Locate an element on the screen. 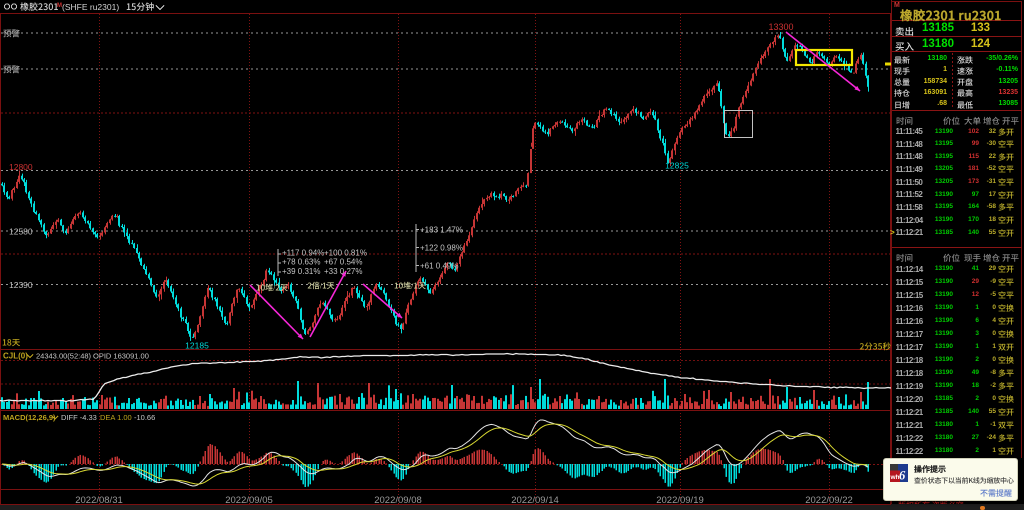 The image size is (1024, 510). svg-text: 13300 is located at coordinates (780, 27).